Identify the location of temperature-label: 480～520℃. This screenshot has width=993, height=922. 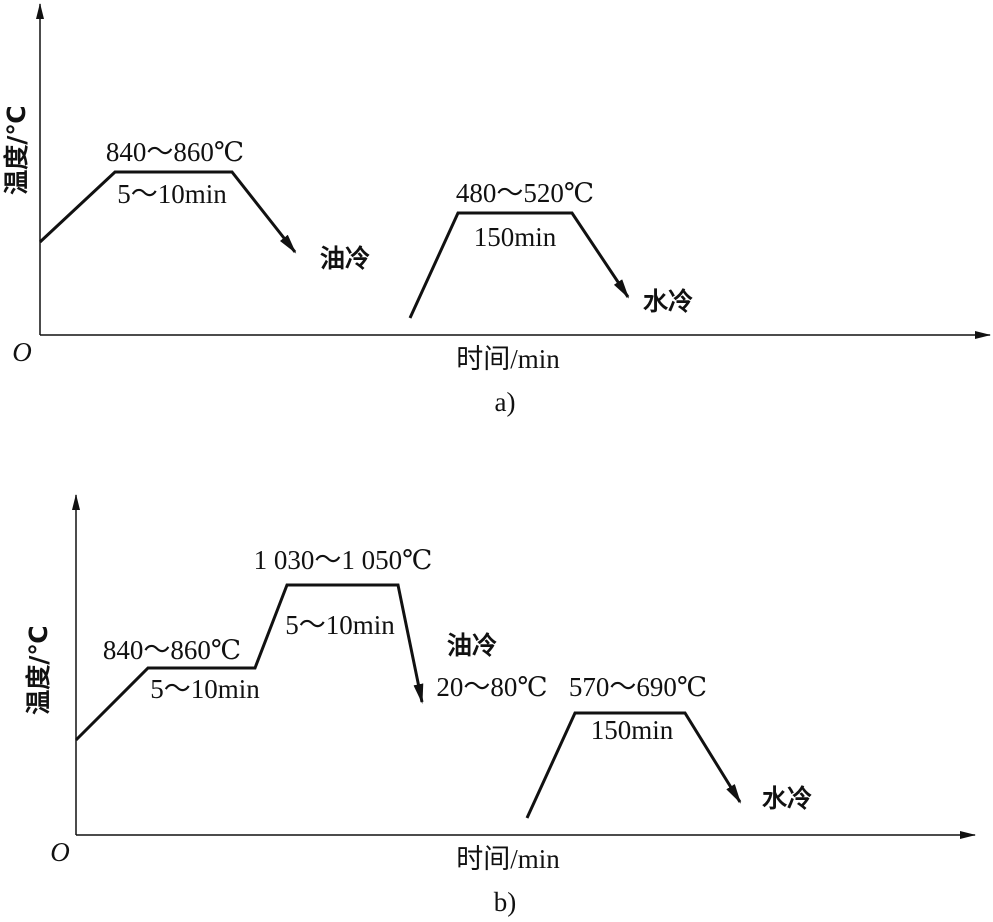
(525, 193).